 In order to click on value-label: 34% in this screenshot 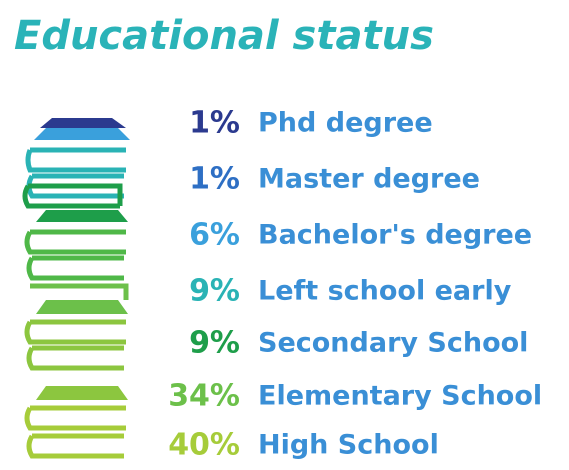, I will do `click(204, 396)`.